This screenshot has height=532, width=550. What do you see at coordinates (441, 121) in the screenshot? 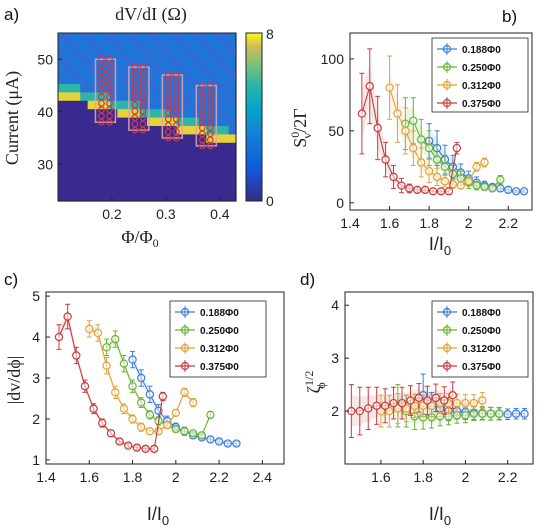
I see `axes-frame` at bounding box center [441, 121].